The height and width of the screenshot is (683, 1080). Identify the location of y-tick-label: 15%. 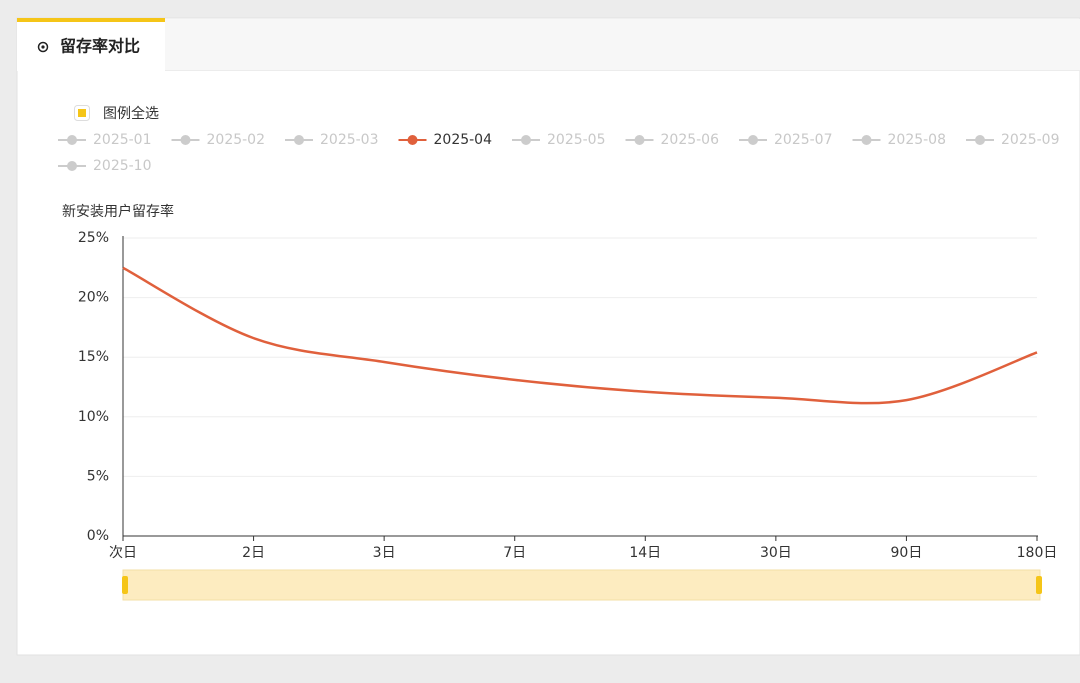
(93, 357).